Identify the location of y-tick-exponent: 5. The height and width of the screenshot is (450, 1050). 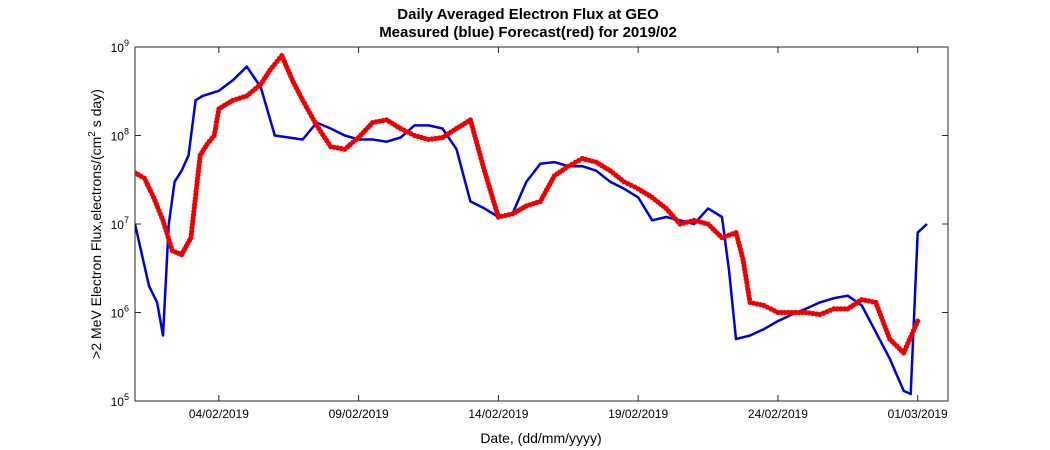
(126, 397).